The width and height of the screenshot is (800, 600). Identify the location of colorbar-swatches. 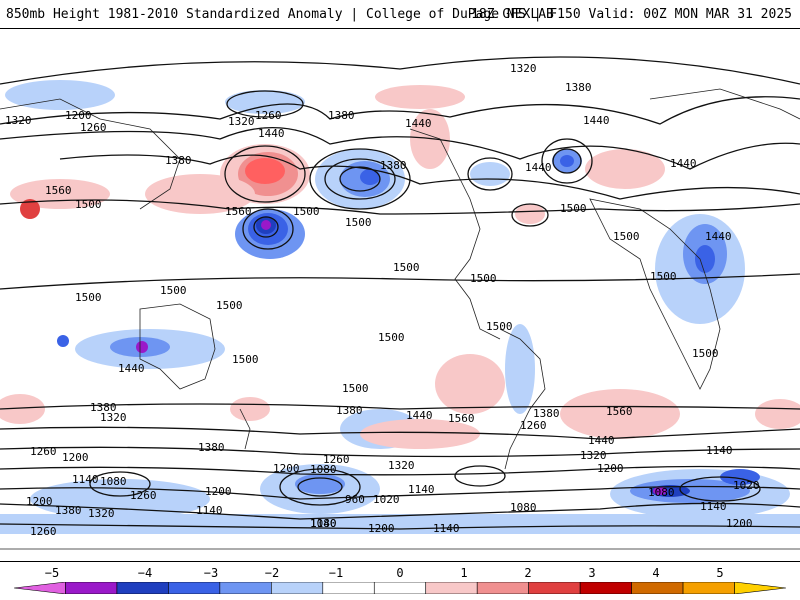
(400, 588).